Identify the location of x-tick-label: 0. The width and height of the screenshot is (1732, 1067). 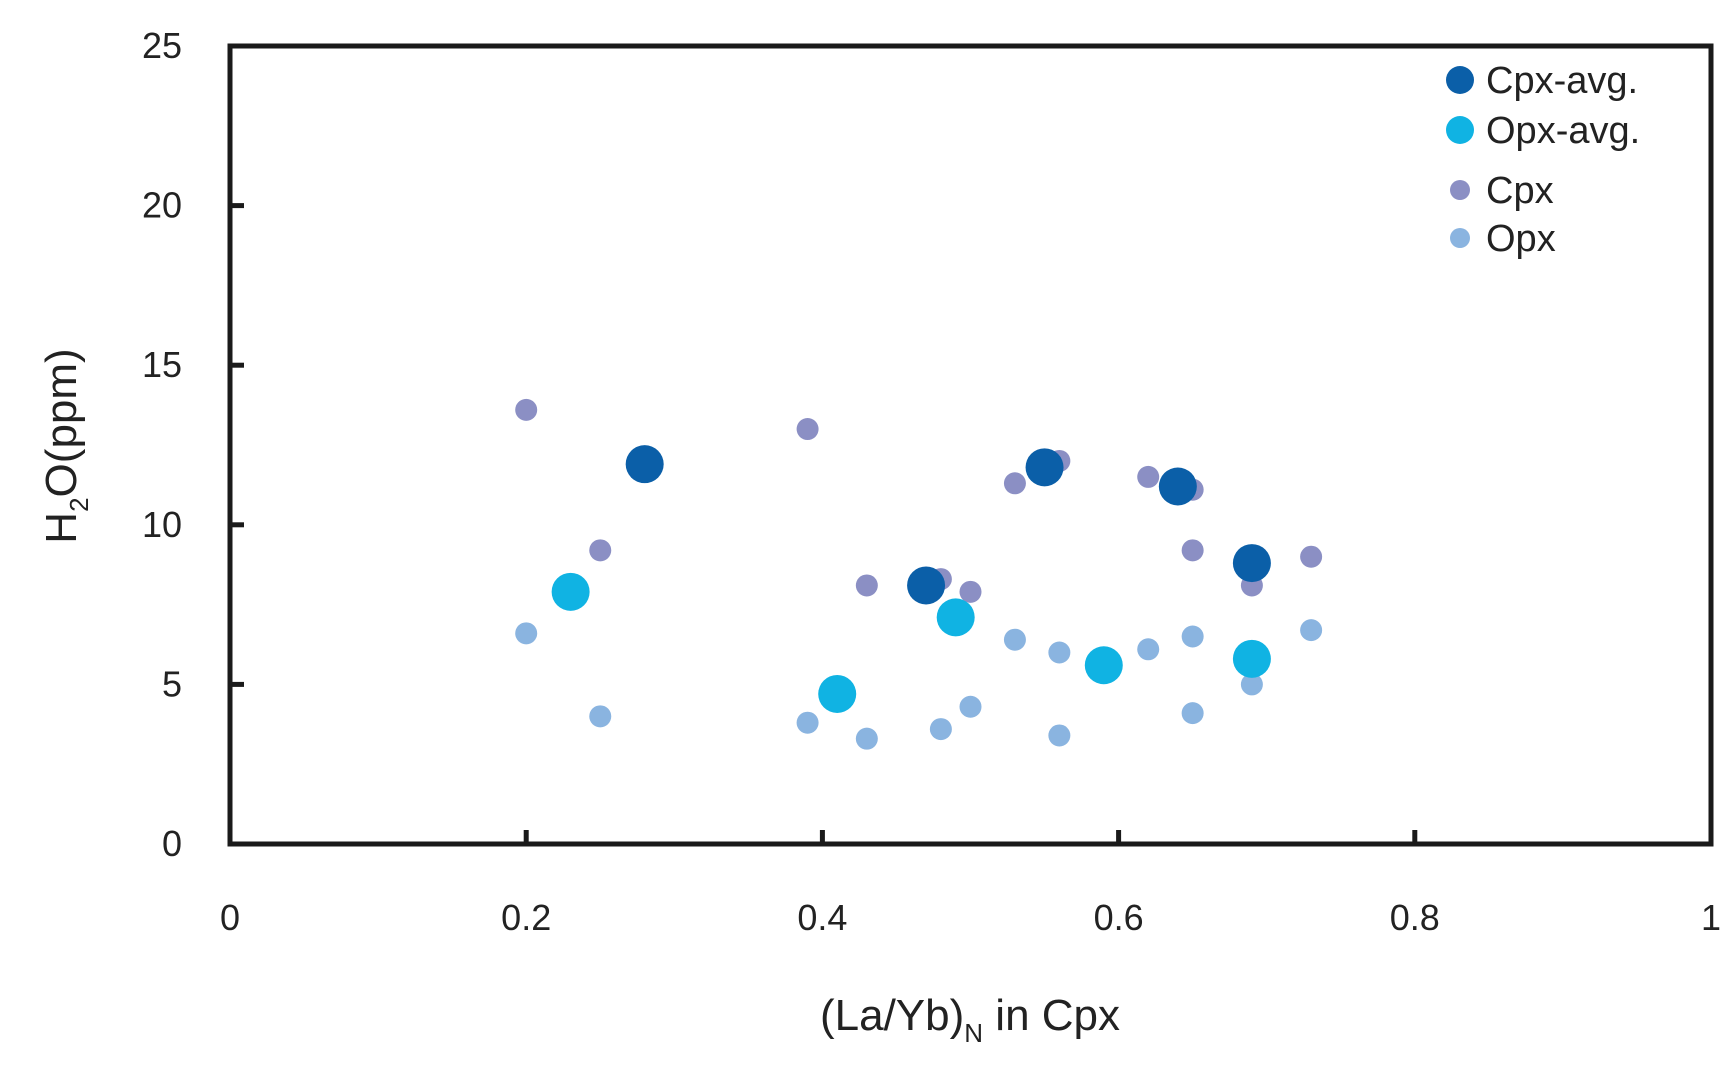
(230, 917).